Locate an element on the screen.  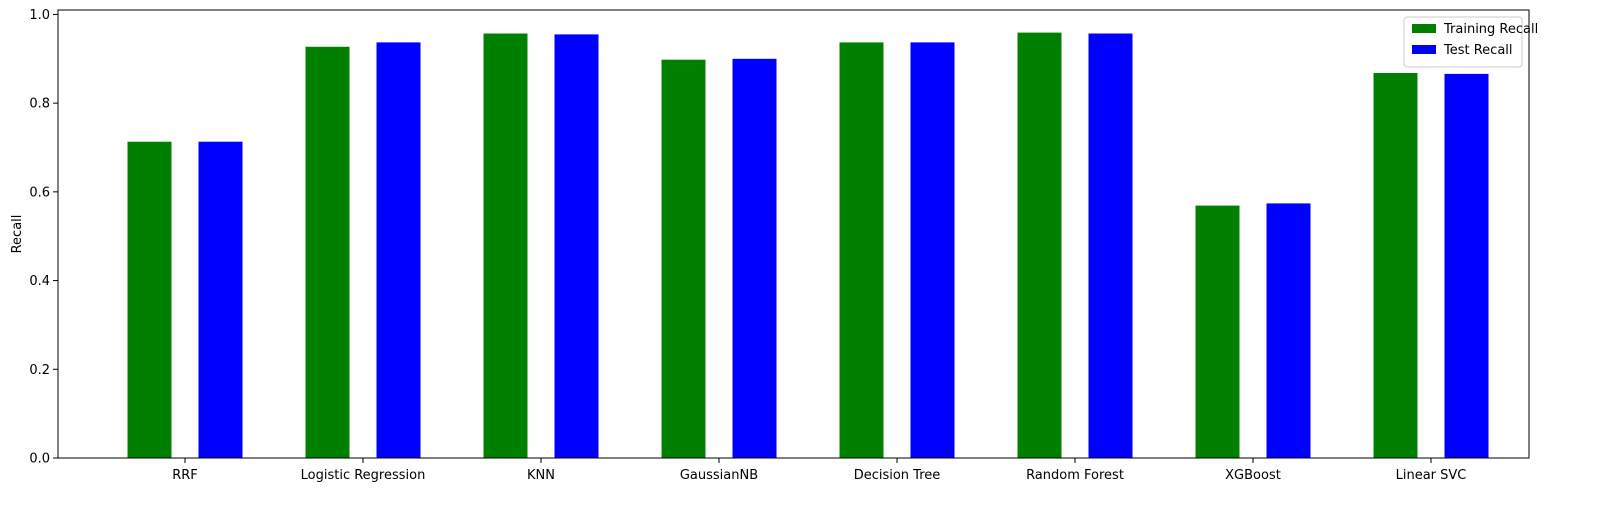
legend: Training Recall Test Recall is located at coordinates (1470, 42).